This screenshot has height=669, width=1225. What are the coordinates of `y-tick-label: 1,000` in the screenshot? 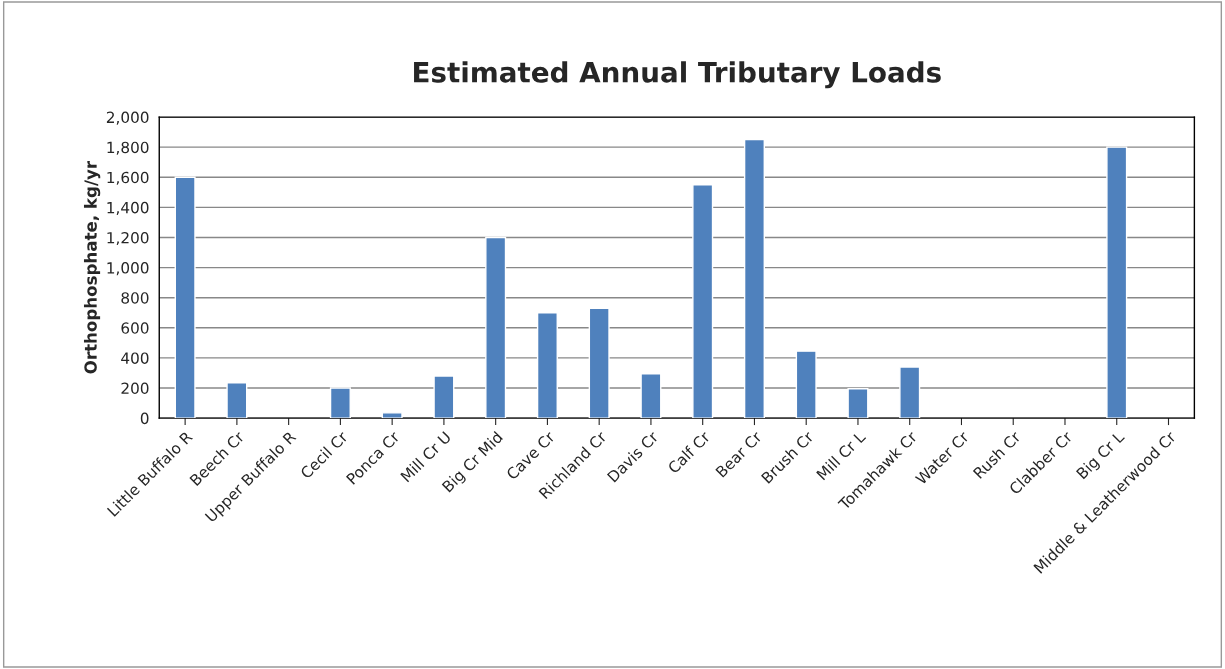 It's located at (128, 269).